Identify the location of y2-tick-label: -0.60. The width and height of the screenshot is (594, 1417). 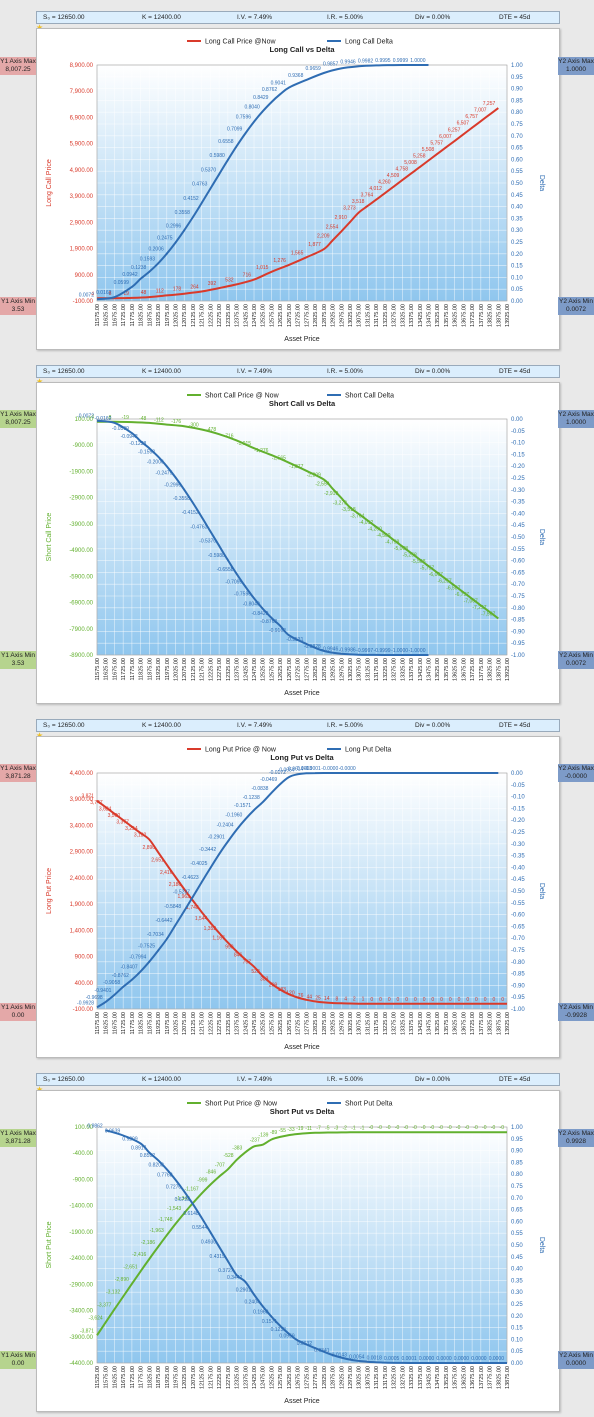
(518, 562).